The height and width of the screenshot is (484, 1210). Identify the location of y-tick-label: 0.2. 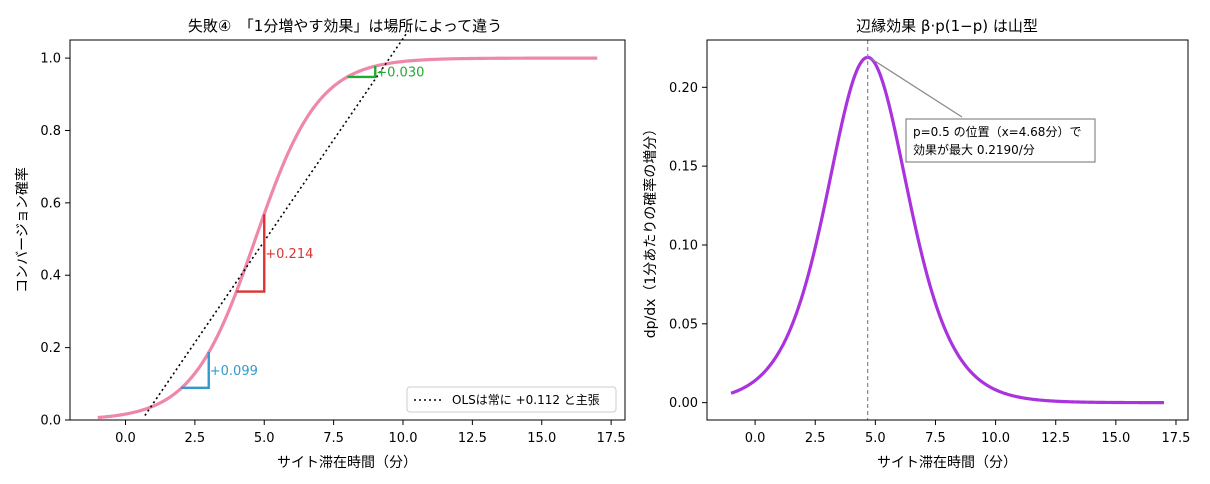
(50, 348).